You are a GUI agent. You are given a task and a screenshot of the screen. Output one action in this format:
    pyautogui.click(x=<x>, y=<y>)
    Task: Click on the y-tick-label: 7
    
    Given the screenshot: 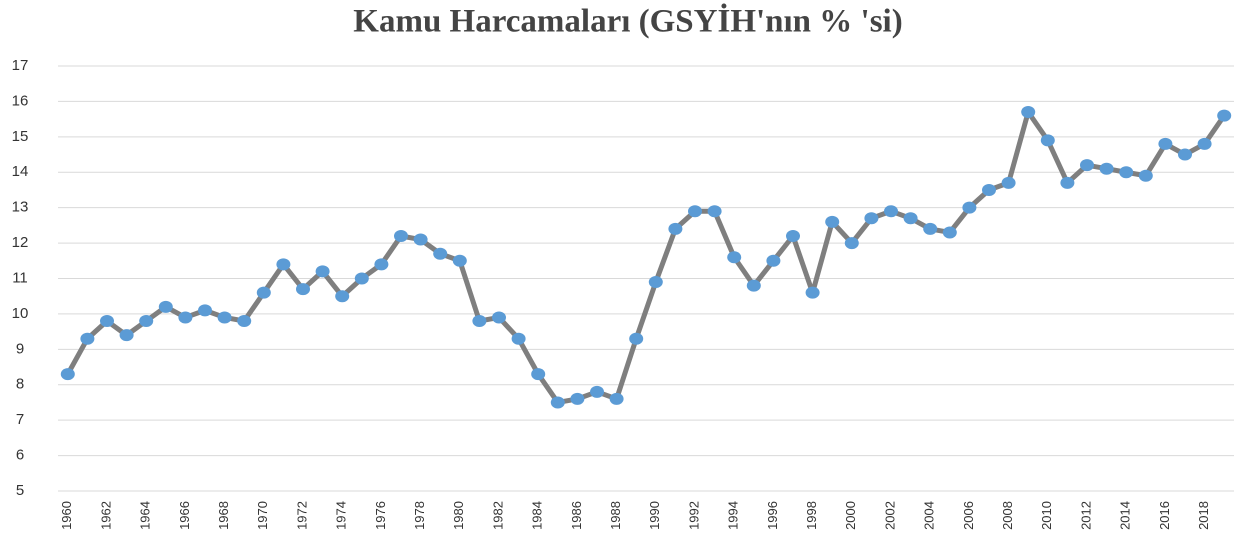 What is the action you would take?
    pyautogui.click(x=20, y=419)
    